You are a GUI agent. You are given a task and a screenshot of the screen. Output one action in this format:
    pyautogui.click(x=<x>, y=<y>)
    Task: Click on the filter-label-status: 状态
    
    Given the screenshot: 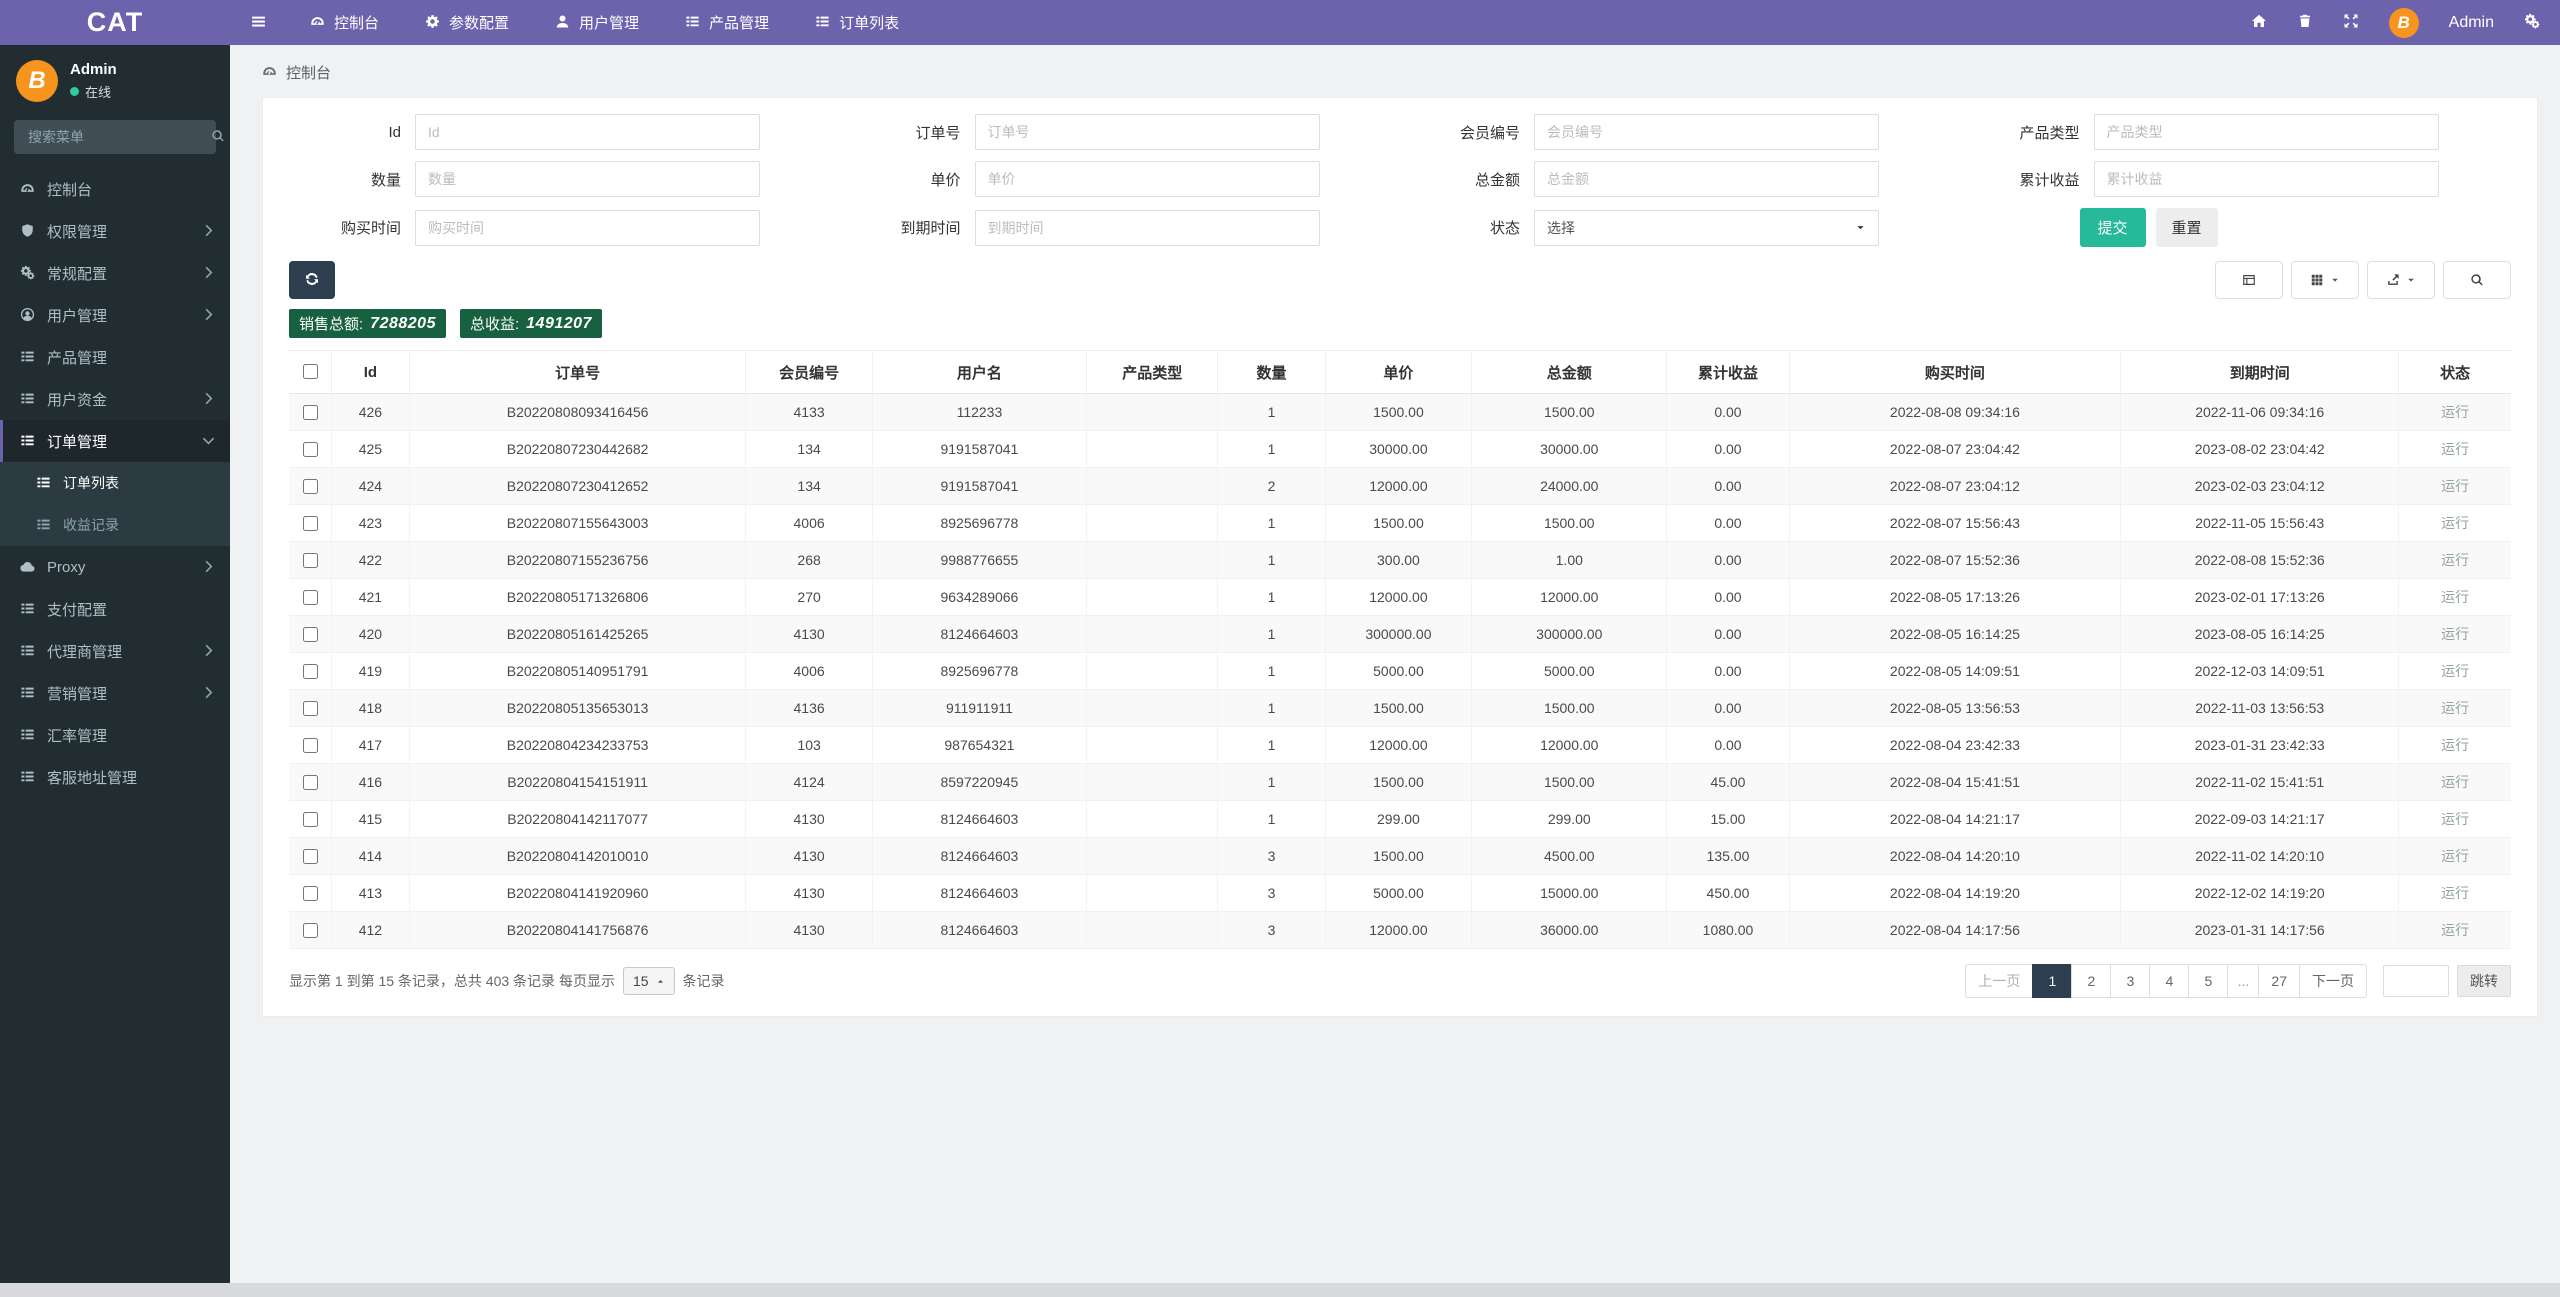 What is the action you would take?
    pyautogui.click(x=1504, y=228)
    